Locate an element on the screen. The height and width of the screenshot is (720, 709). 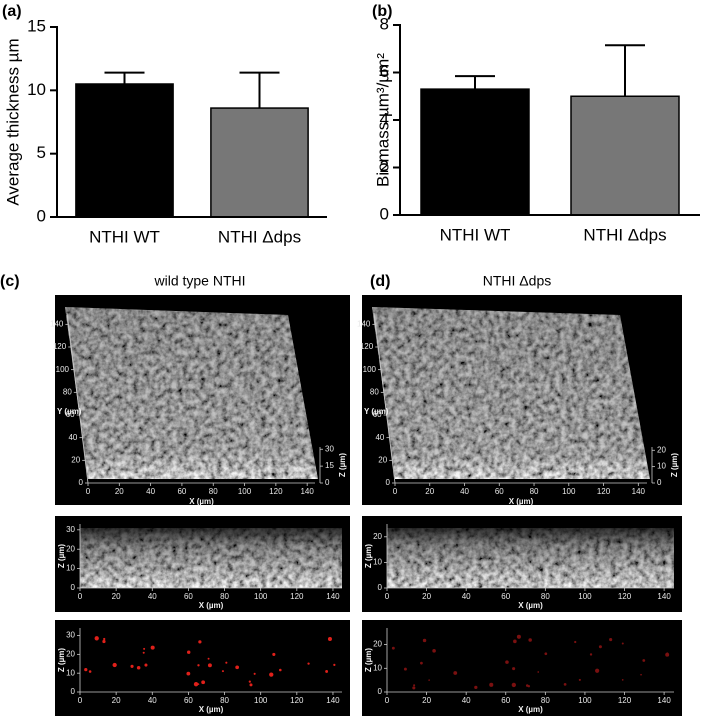
y-tick-label: 120 is located at coordinates (367, 346).